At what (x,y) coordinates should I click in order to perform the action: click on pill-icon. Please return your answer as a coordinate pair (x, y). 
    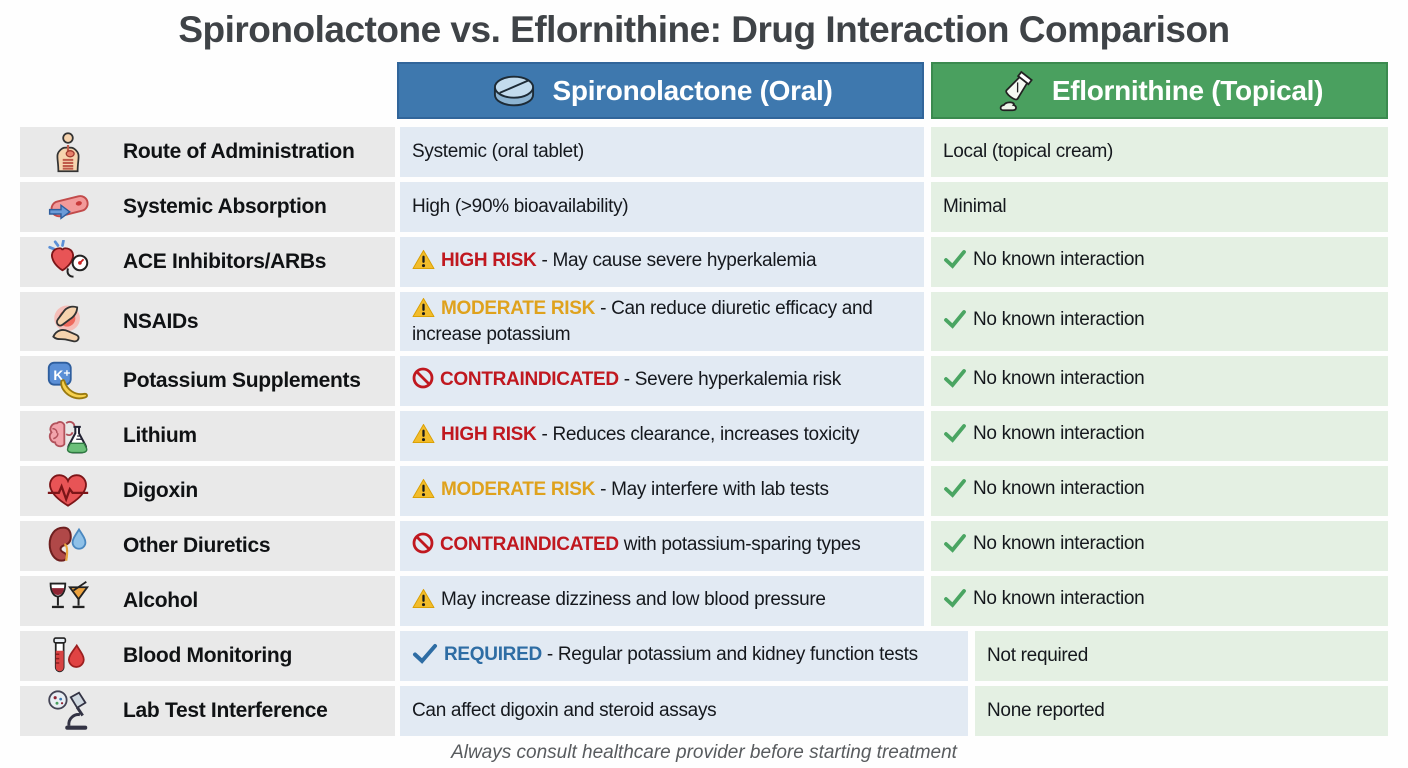
    Looking at the image, I should click on (514, 91).